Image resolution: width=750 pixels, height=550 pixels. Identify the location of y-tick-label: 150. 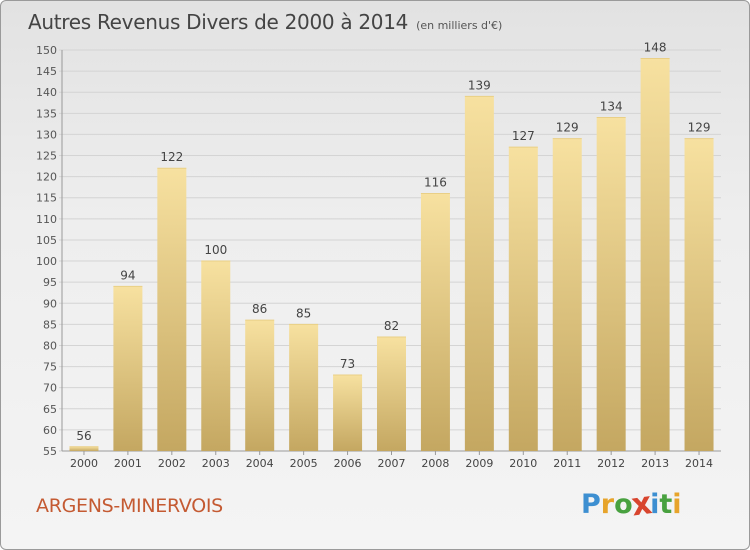
(46, 50).